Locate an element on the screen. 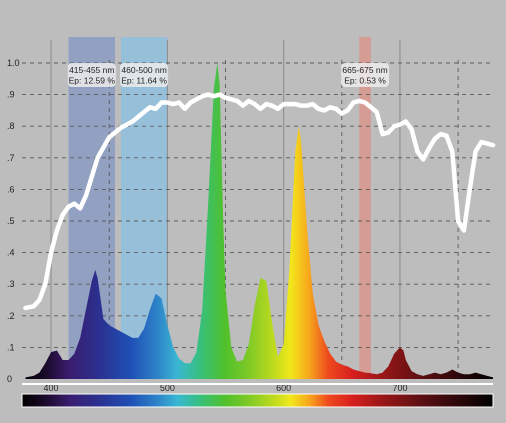  y-tick-label-2: .2 is located at coordinates (11, 316).